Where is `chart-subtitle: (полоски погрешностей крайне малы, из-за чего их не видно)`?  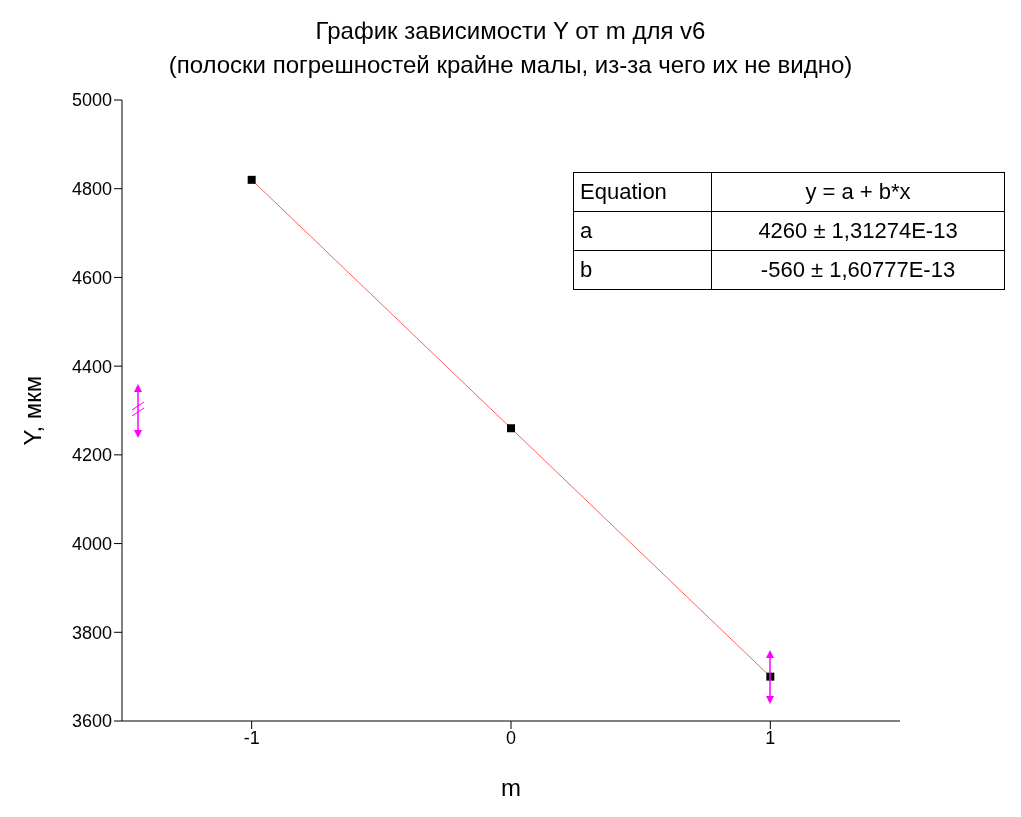 chart-subtitle: (полоски погрешностей крайне малы, из-за чего их не видно) is located at coordinates (510, 65).